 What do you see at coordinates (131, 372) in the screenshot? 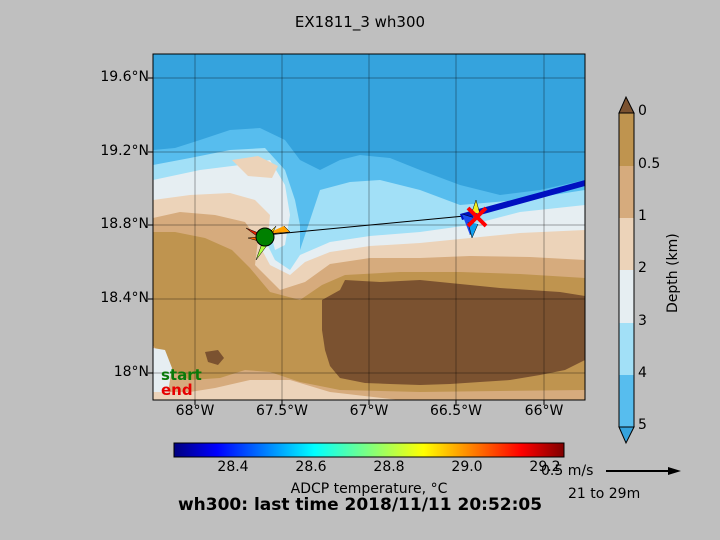
I see `lat-label: 18°N` at bounding box center [131, 372].